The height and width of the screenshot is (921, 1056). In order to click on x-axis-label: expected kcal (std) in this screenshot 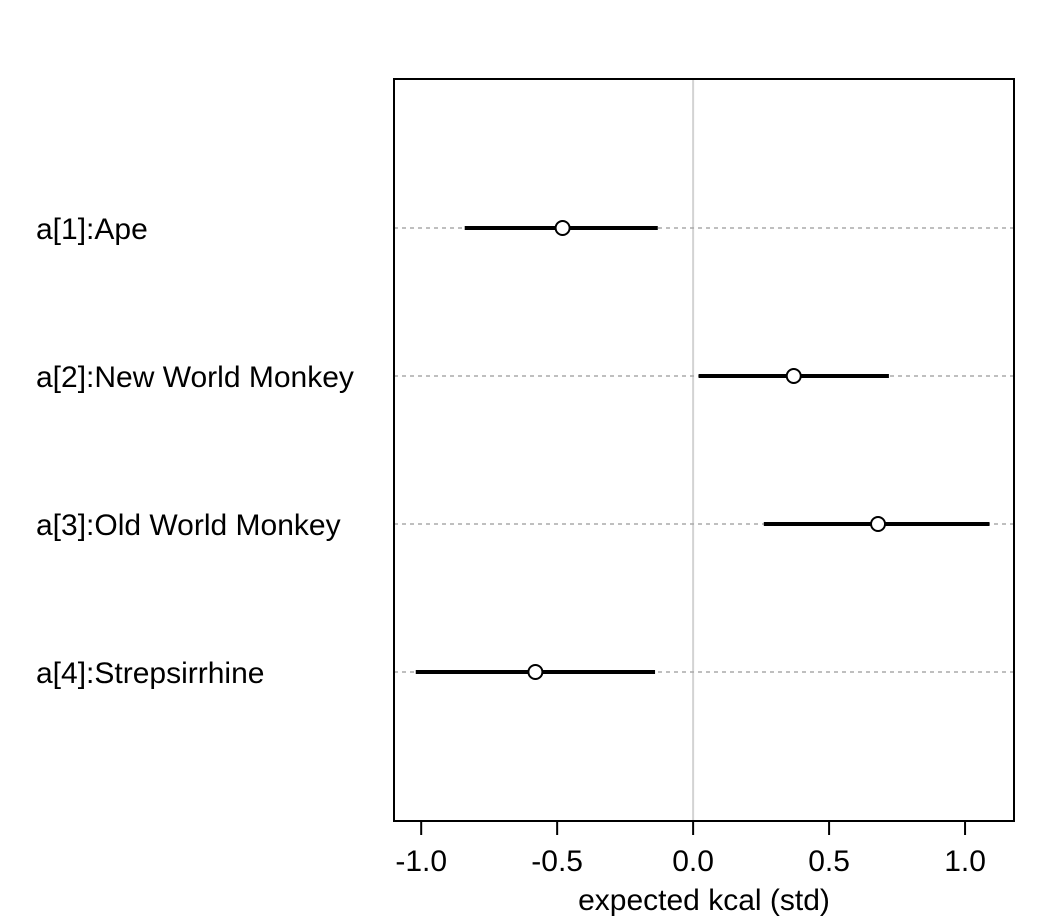, I will do `click(704, 900)`.